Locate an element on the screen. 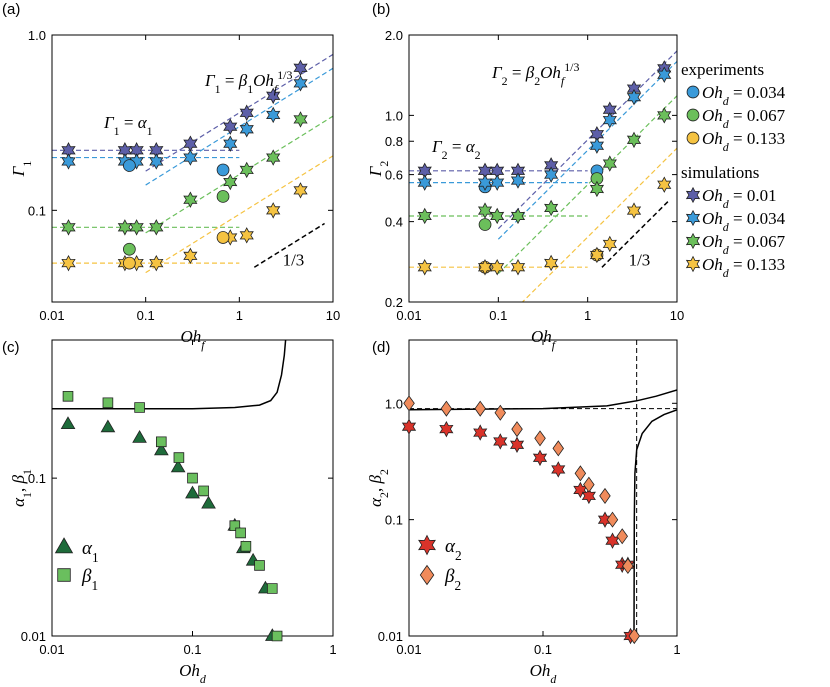 Image resolution: width=830 pixels, height=687 pixels. legend-label: Ohd = 0.034 is located at coordinates (744, 221).